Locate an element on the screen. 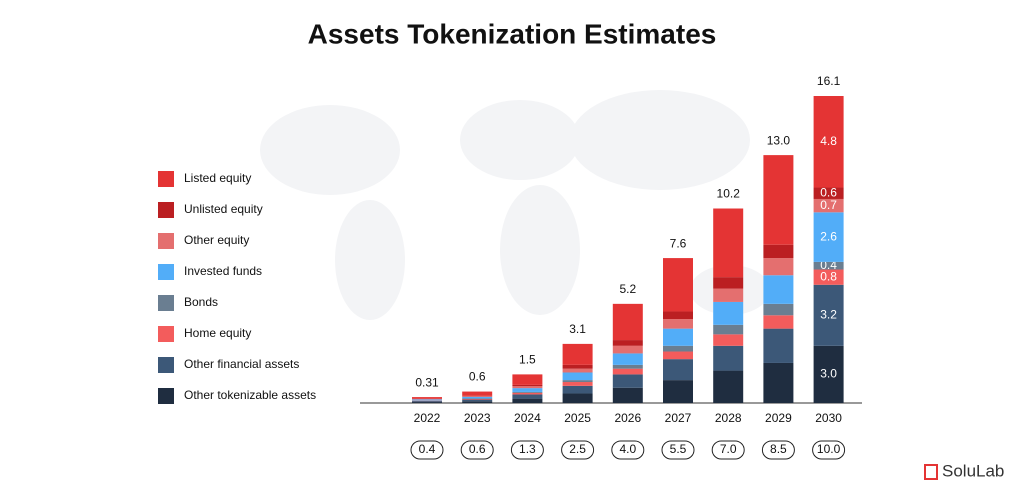 The image size is (1024, 493). pill-label: 1.3 is located at coordinates (527, 449).